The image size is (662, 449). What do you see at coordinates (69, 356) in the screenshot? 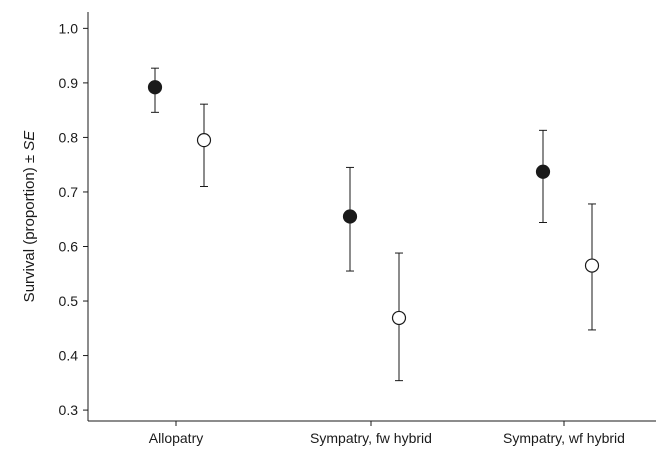
I see `y-tick-label: 0.4` at bounding box center [69, 356].